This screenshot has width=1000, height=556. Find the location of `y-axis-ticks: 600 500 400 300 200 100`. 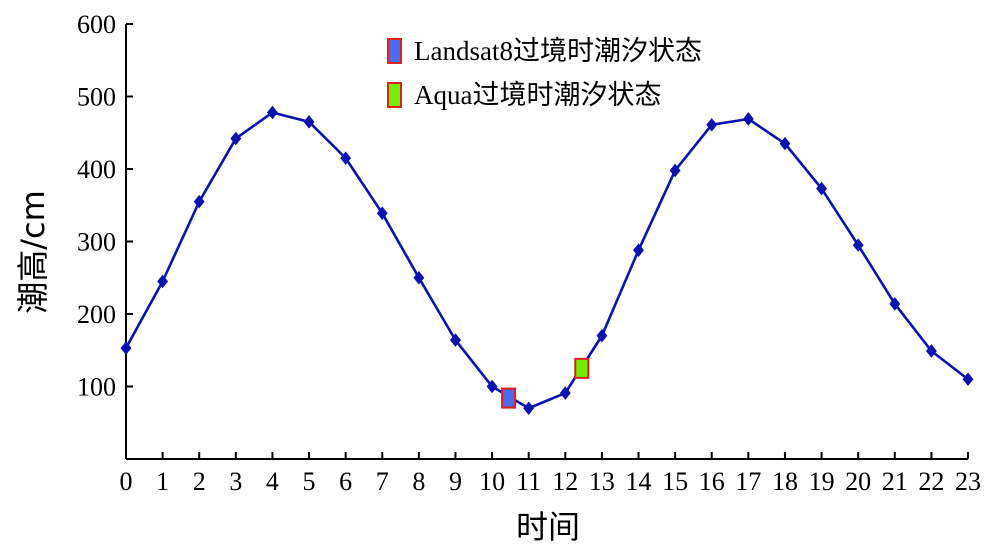

y-axis-ticks: 600 500 400 300 200 100 is located at coordinates (105, 206).